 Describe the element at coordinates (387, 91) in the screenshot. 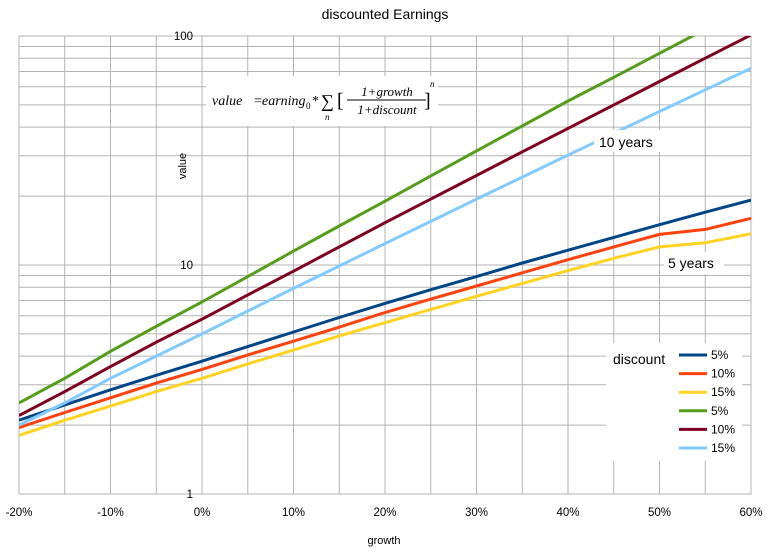

I see `formula-numerator: 1+growth` at that location.